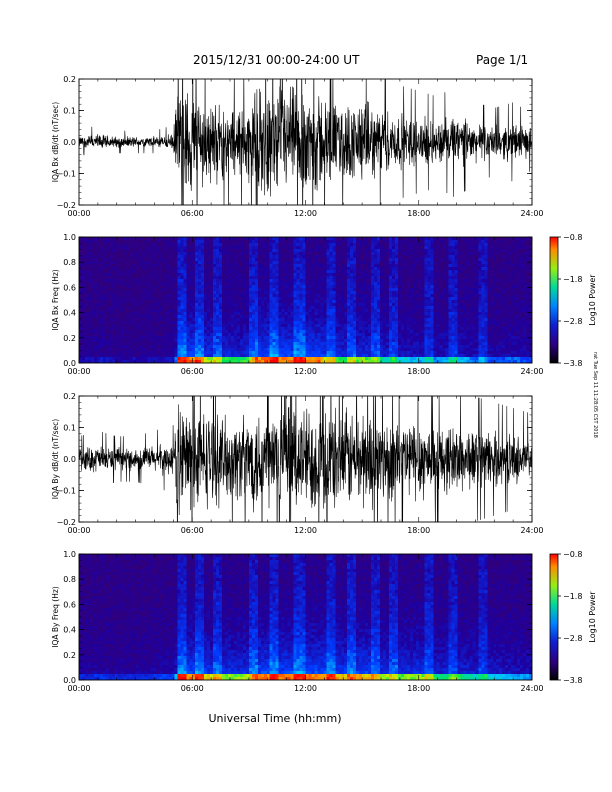 The height and width of the screenshot is (792, 612). I want to click on panel2-cb-tick-label: −1.8, so click(572, 279).